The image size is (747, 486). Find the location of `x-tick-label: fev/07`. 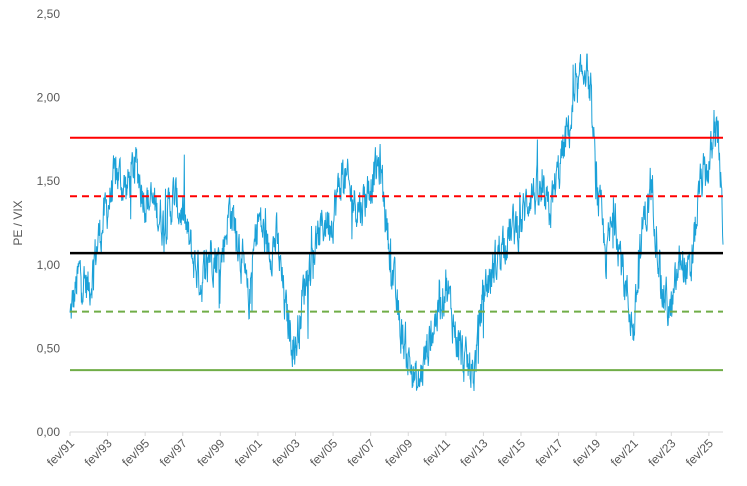

x-tick-label: fev/07 is located at coordinates (361, 452).